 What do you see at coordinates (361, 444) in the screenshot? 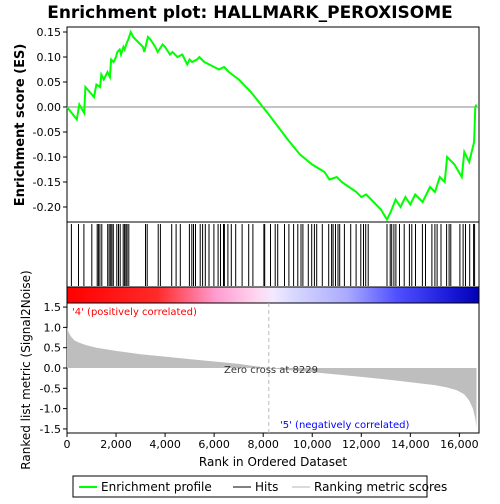
I see `metric-x-tick-label: 12,000` at bounding box center [361, 444].